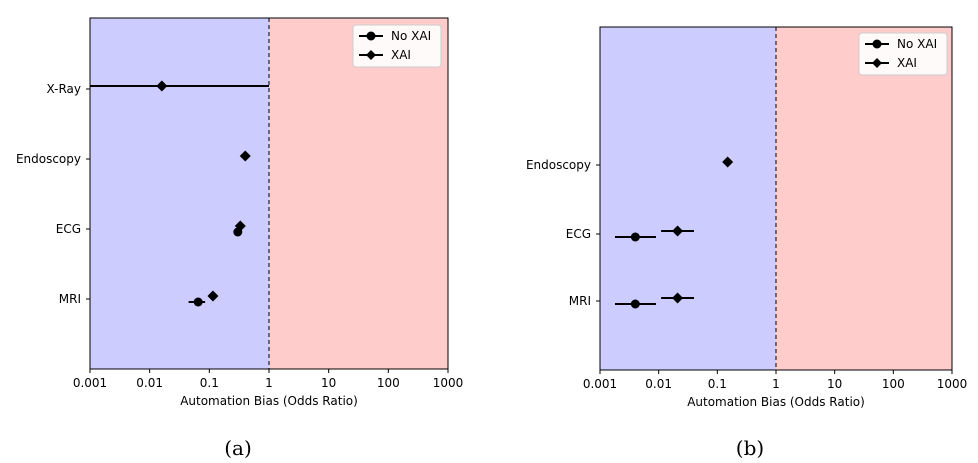  I want to click on panel-caption: (b), so click(750, 448).